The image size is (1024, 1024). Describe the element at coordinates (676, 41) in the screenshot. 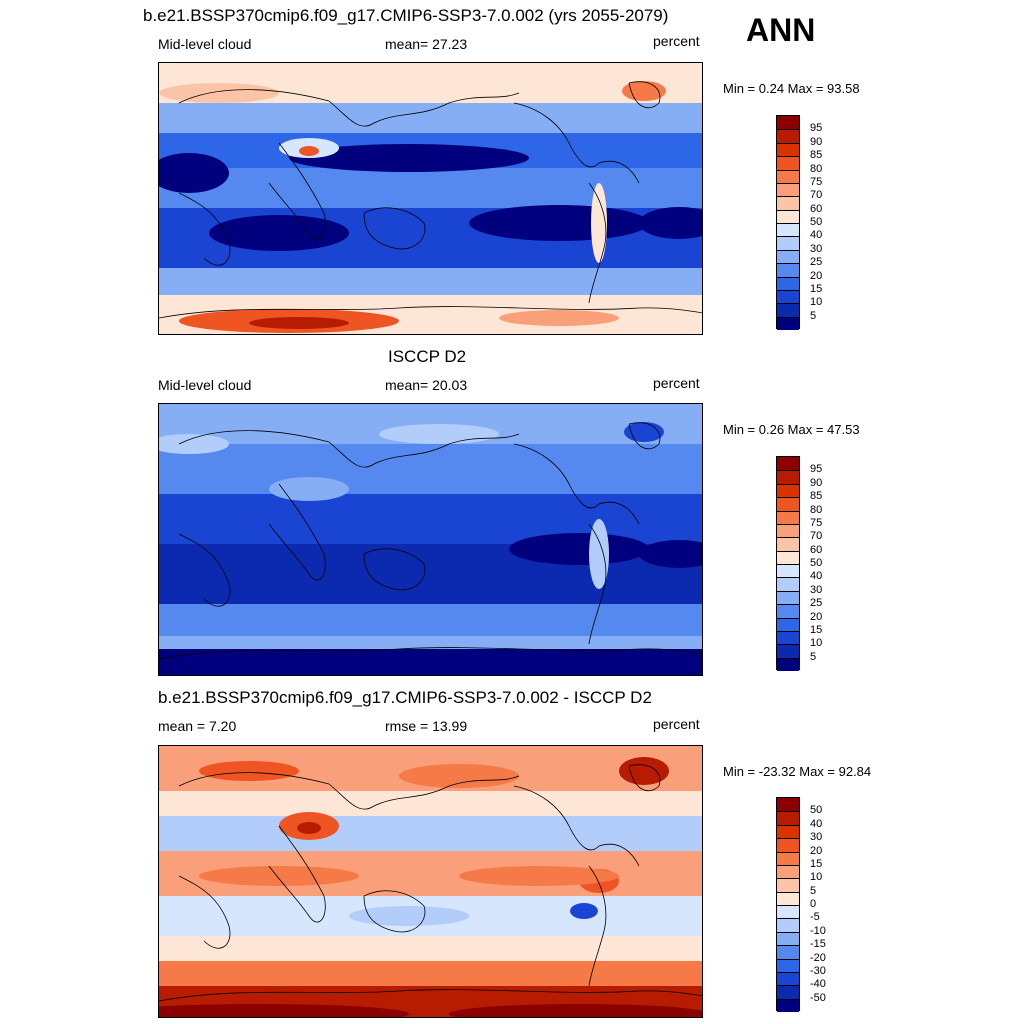

I see `panel-units-label: percent` at that location.